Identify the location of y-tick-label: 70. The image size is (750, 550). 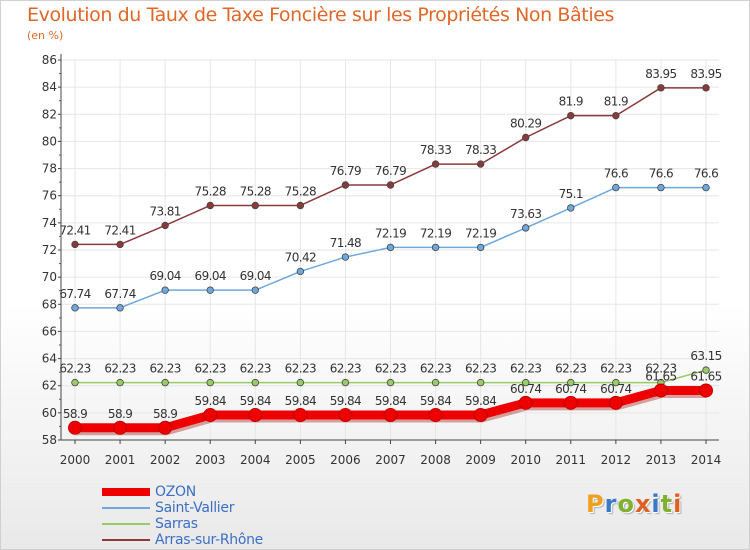
(49, 277).